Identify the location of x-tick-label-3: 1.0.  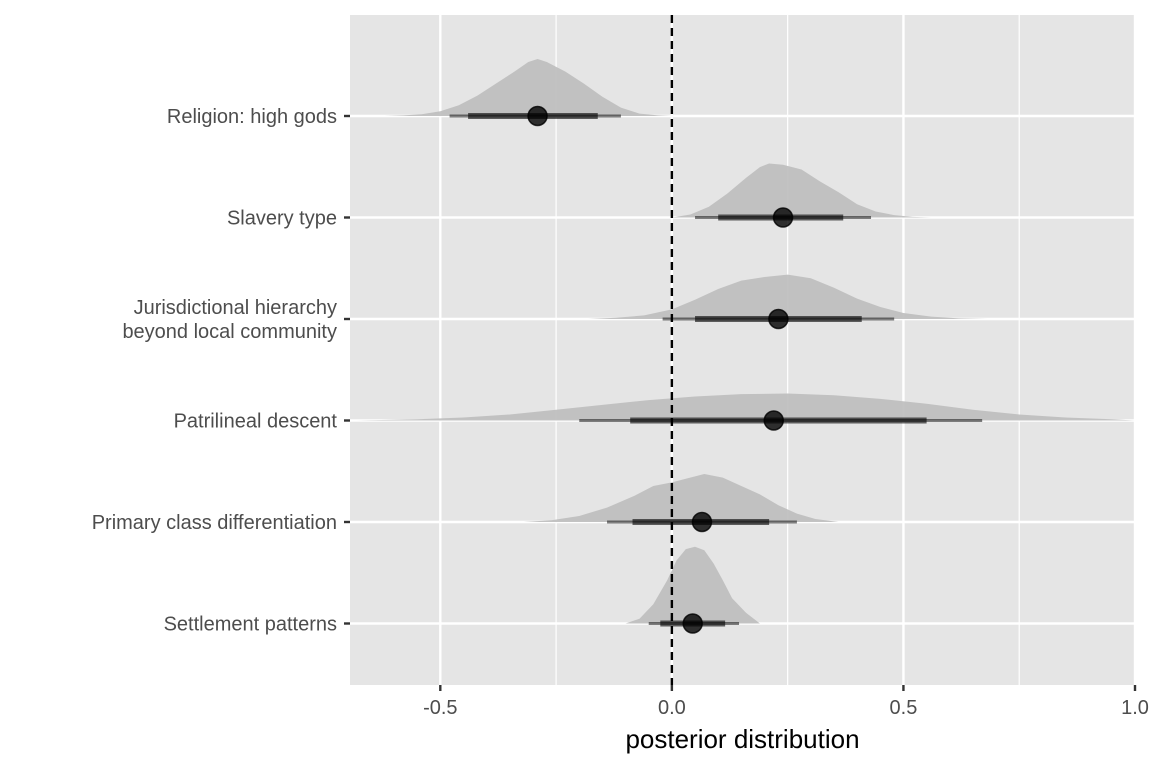
(1135, 708).